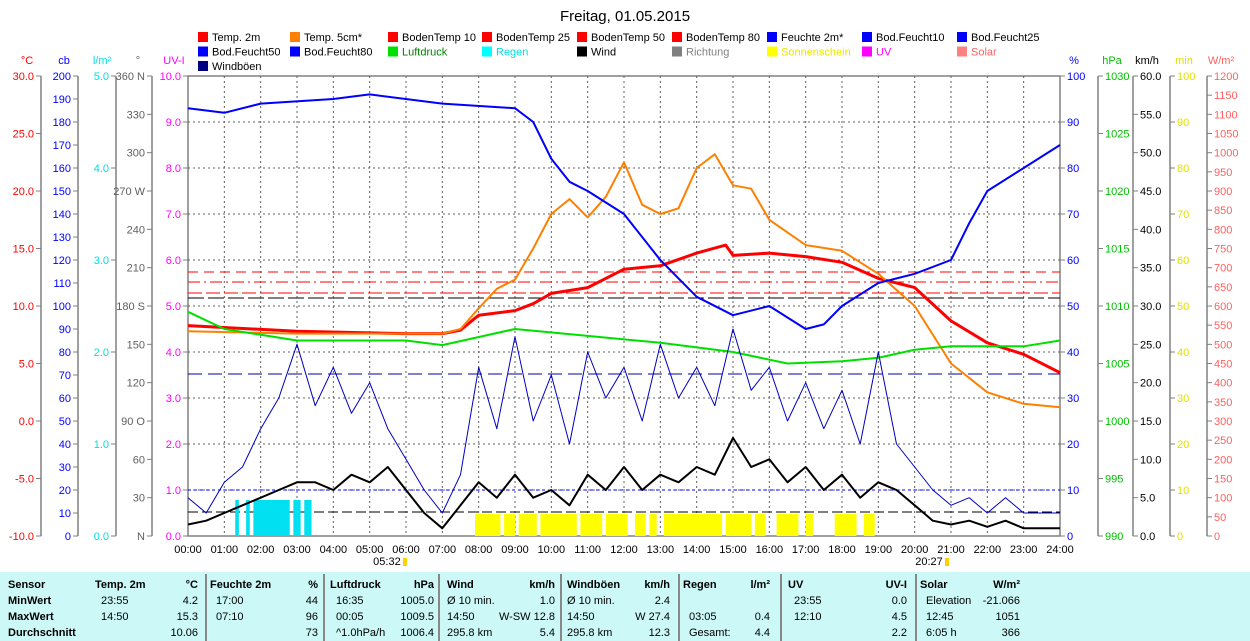  I want to click on x-tick-label: 06:00, so click(406, 550).